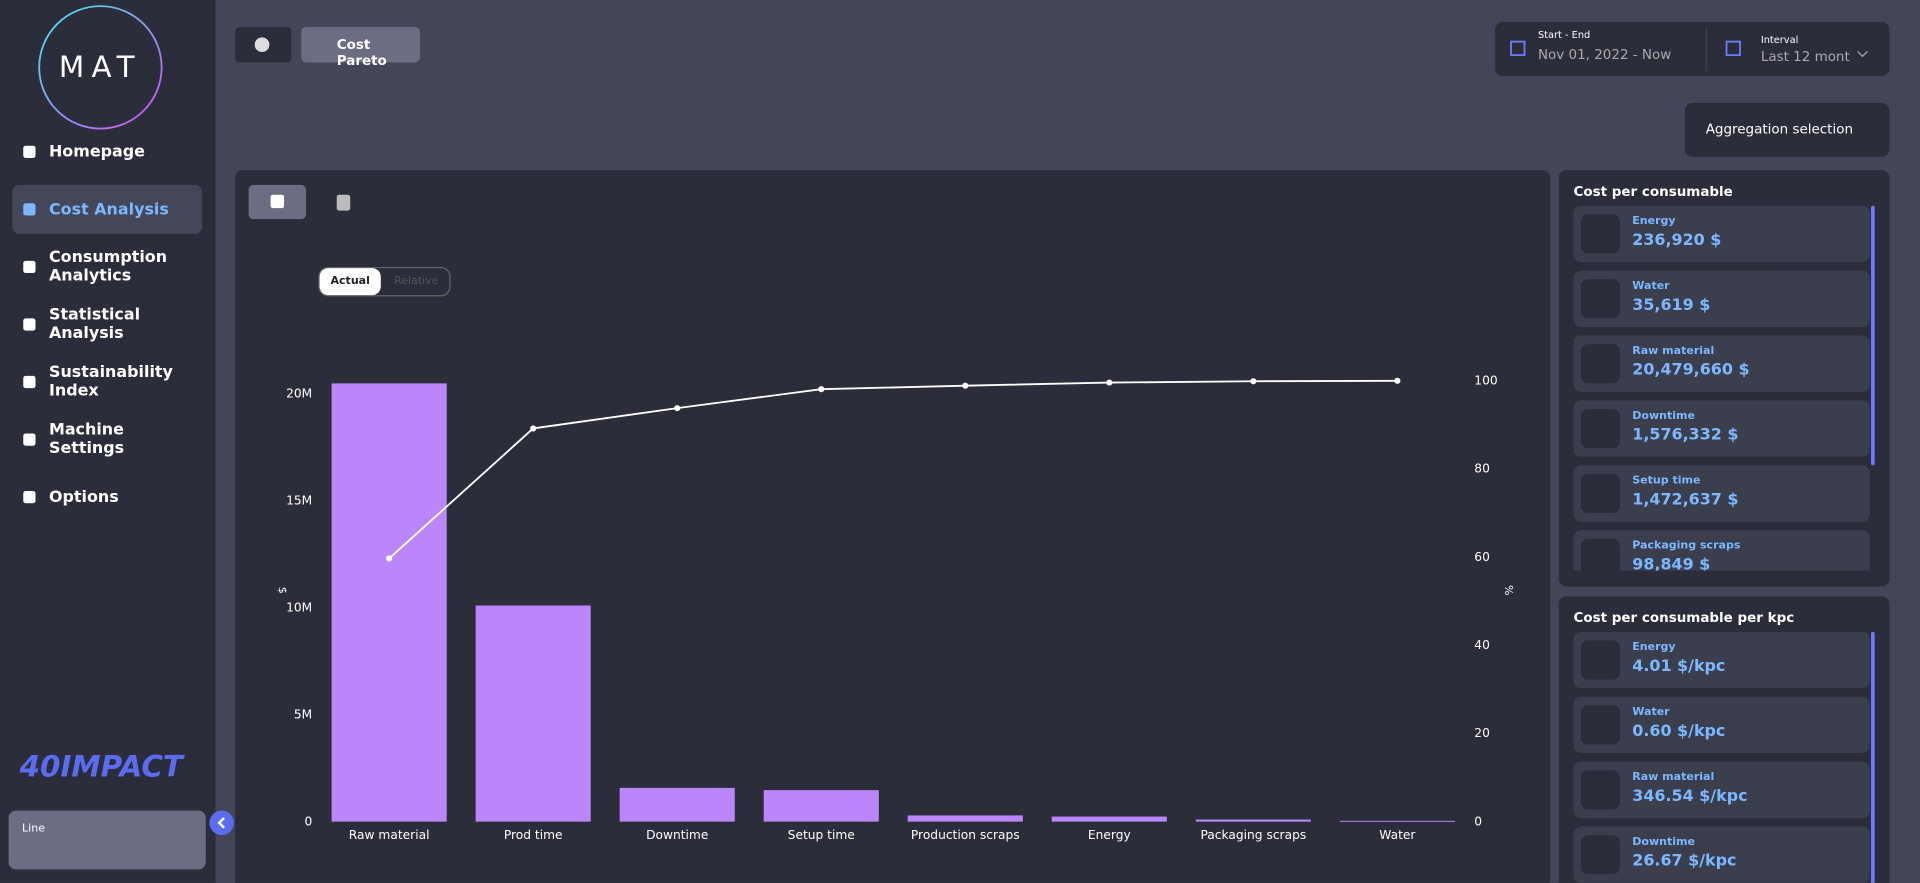 This screenshot has width=1920, height=883. I want to click on y-tick-label: 15M, so click(299, 500).